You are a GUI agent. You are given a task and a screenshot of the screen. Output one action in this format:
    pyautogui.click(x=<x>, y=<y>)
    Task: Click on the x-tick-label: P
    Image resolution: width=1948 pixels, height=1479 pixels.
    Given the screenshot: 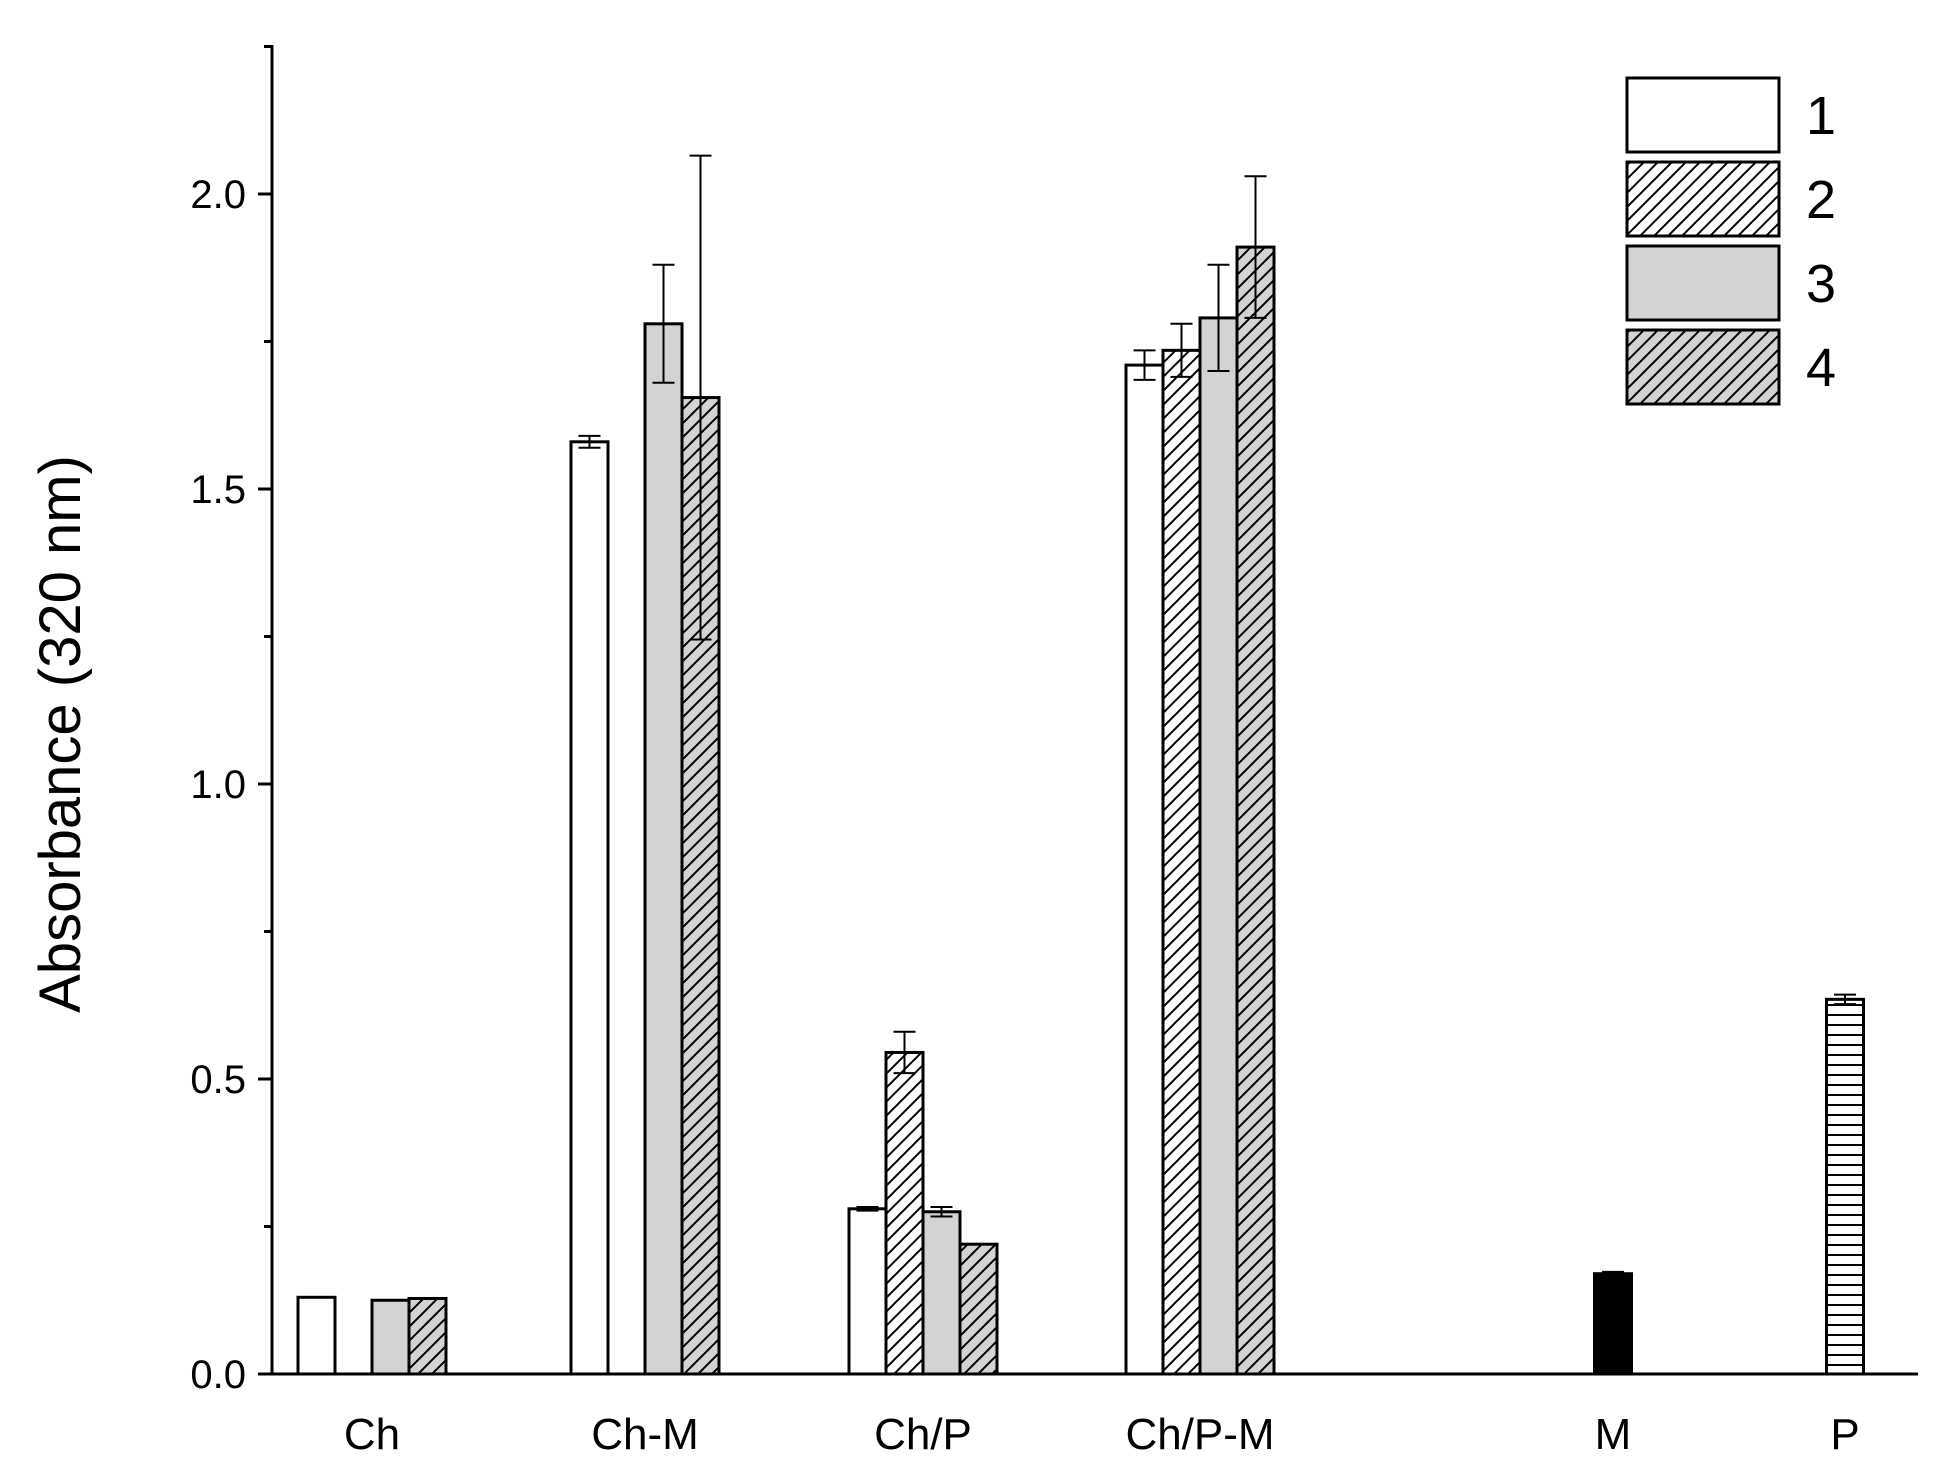 What is the action you would take?
    pyautogui.click(x=1844, y=1434)
    